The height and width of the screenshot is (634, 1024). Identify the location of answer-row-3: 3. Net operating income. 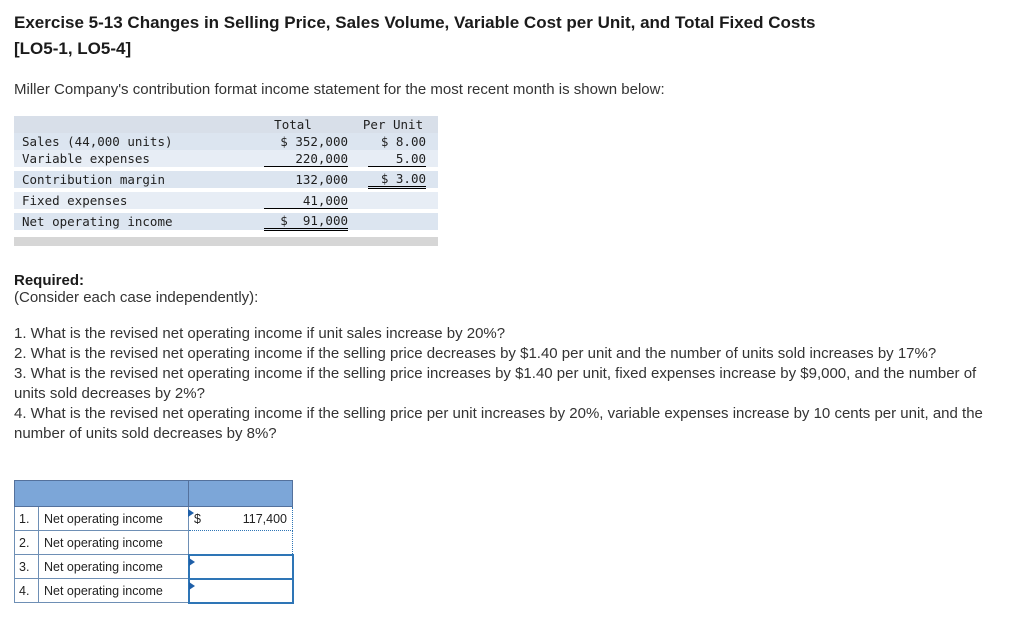
(154, 566).